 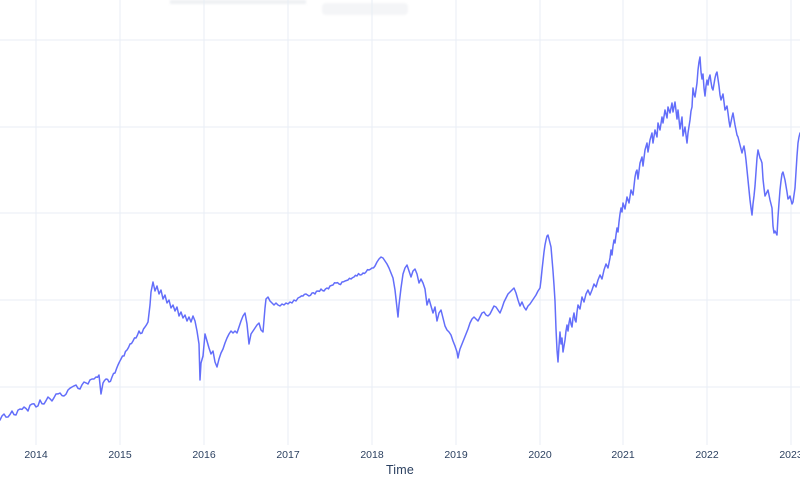 I want to click on x-tick-label: 2022, so click(x=707, y=455).